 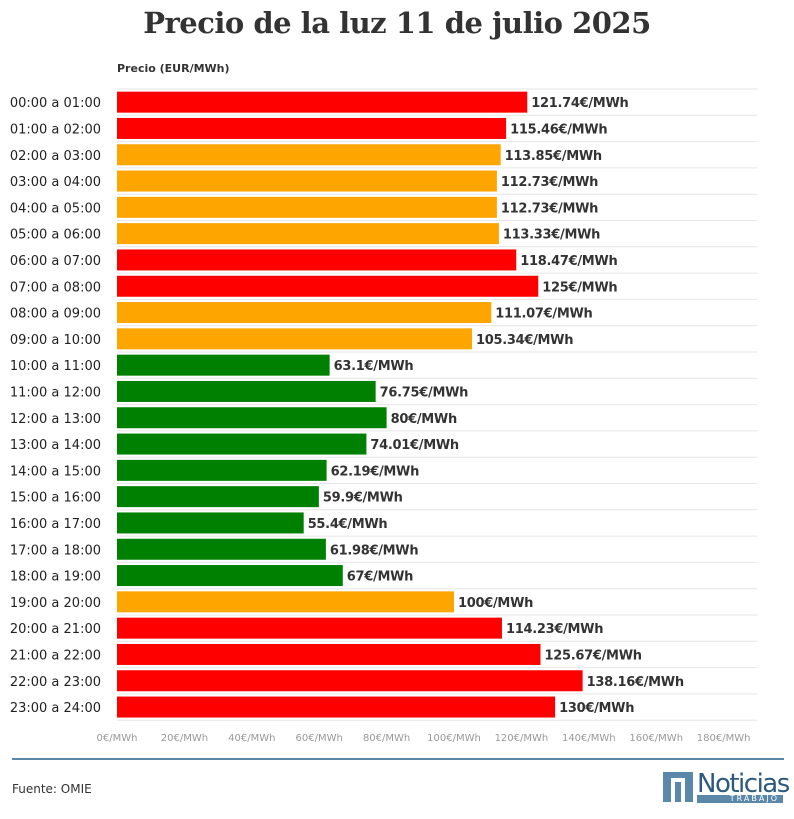 What do you see at coordinates (184, 738) in the screenshot?
I see `x-tick-label: 20€/MWh` at bounding box center [184, 738].